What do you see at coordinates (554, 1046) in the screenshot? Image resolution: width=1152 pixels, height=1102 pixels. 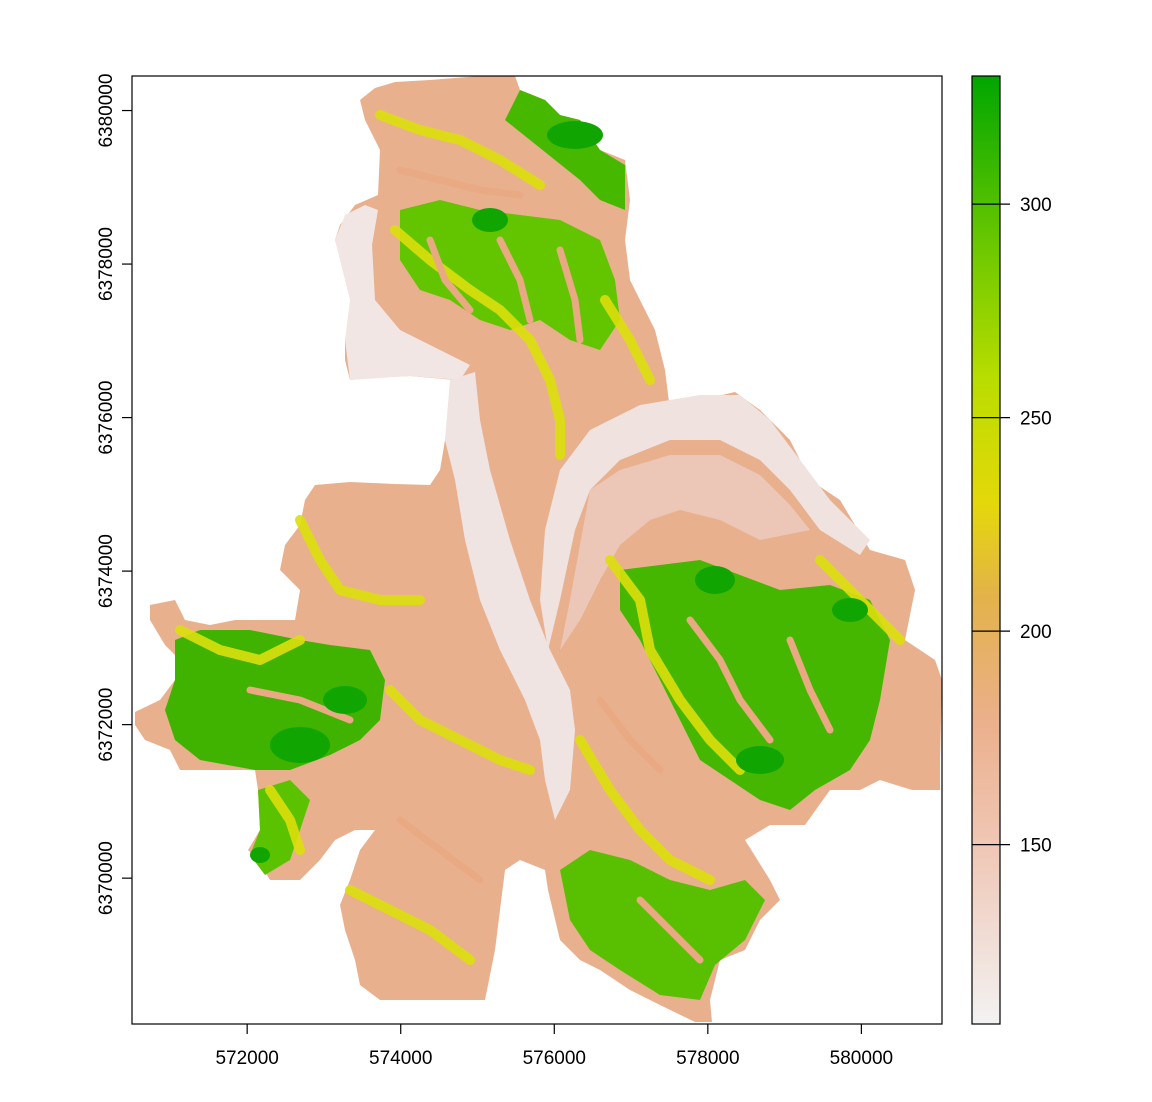 I see `x-axis: 572000 574000 576000 578000 580000` at bounding box center [554, 1046].